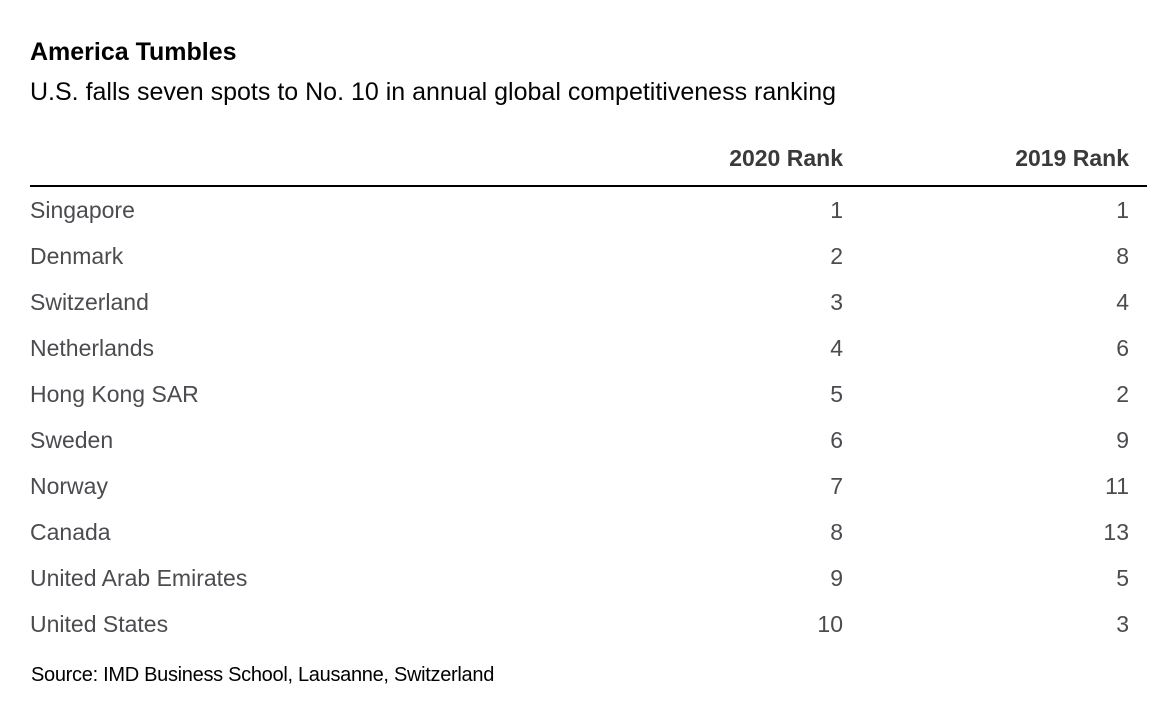  Describe the element at coordinates (1122, 301) in the screenshot. I see `rank-2019-cell: 4` at that location.